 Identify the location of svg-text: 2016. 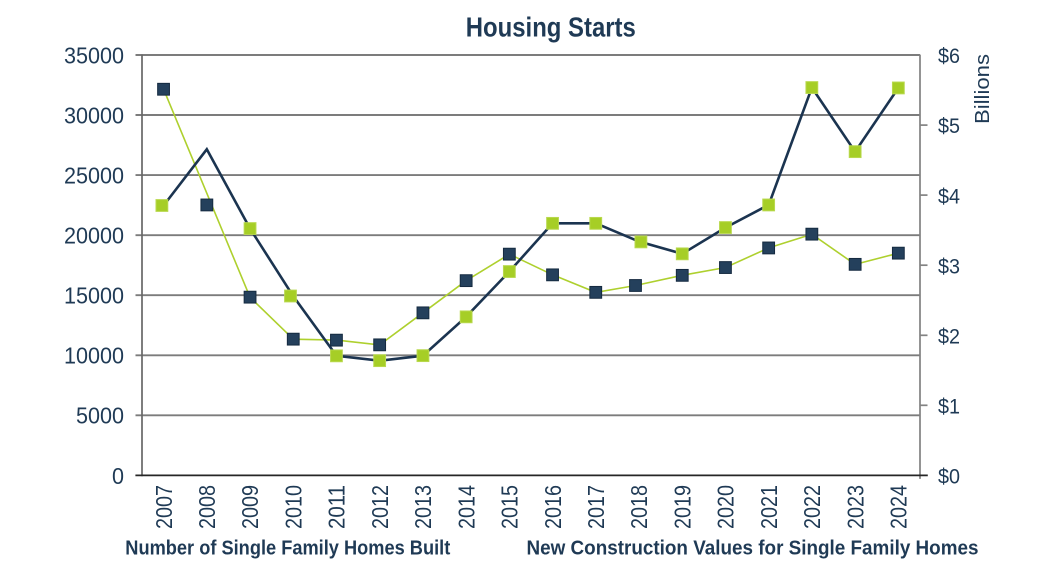
(553, 507).